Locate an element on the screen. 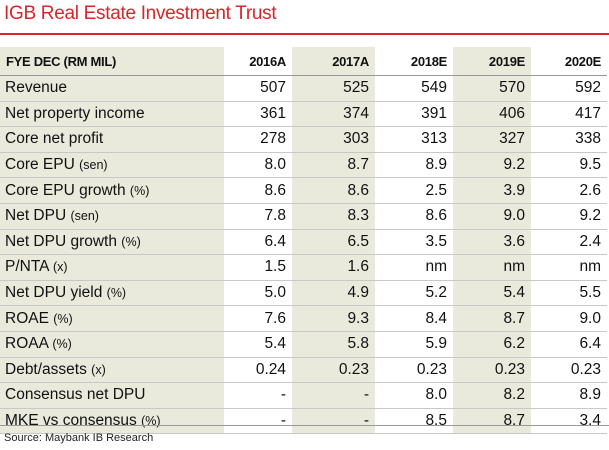 This screenshot has height=450, width=609. table-row: Debt/assets (x) 0.24 0.23 0.23 0.23 0.23 is located at coordinates (303, 370).